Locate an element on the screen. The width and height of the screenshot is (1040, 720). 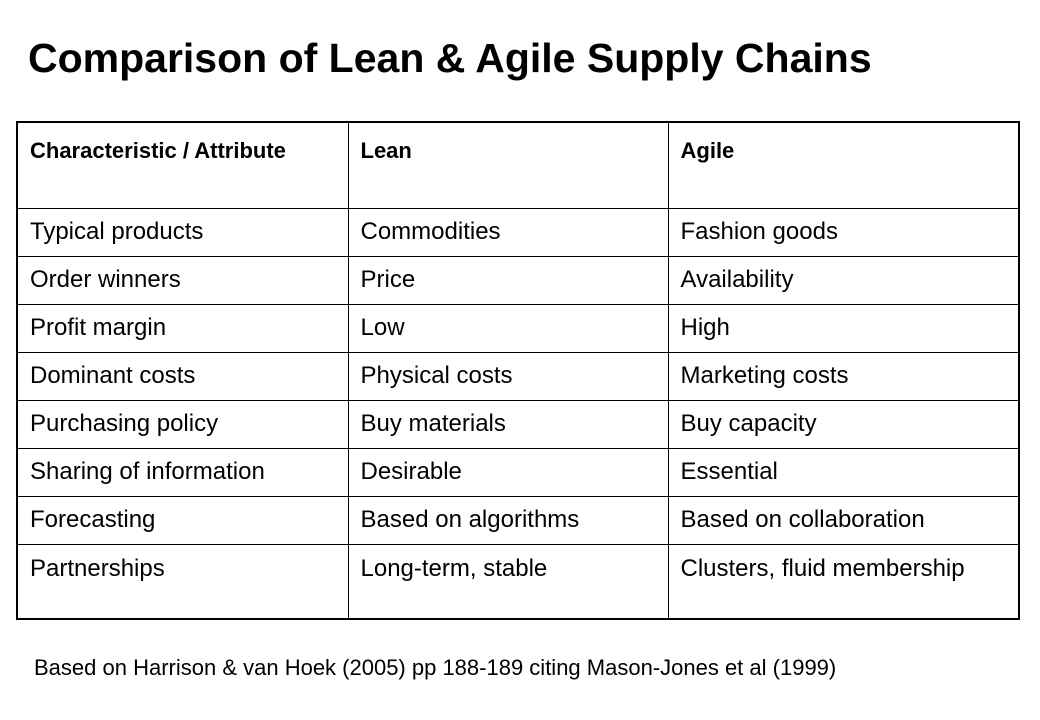
table-cell: Profit margin is located at coordinates (182, 328).